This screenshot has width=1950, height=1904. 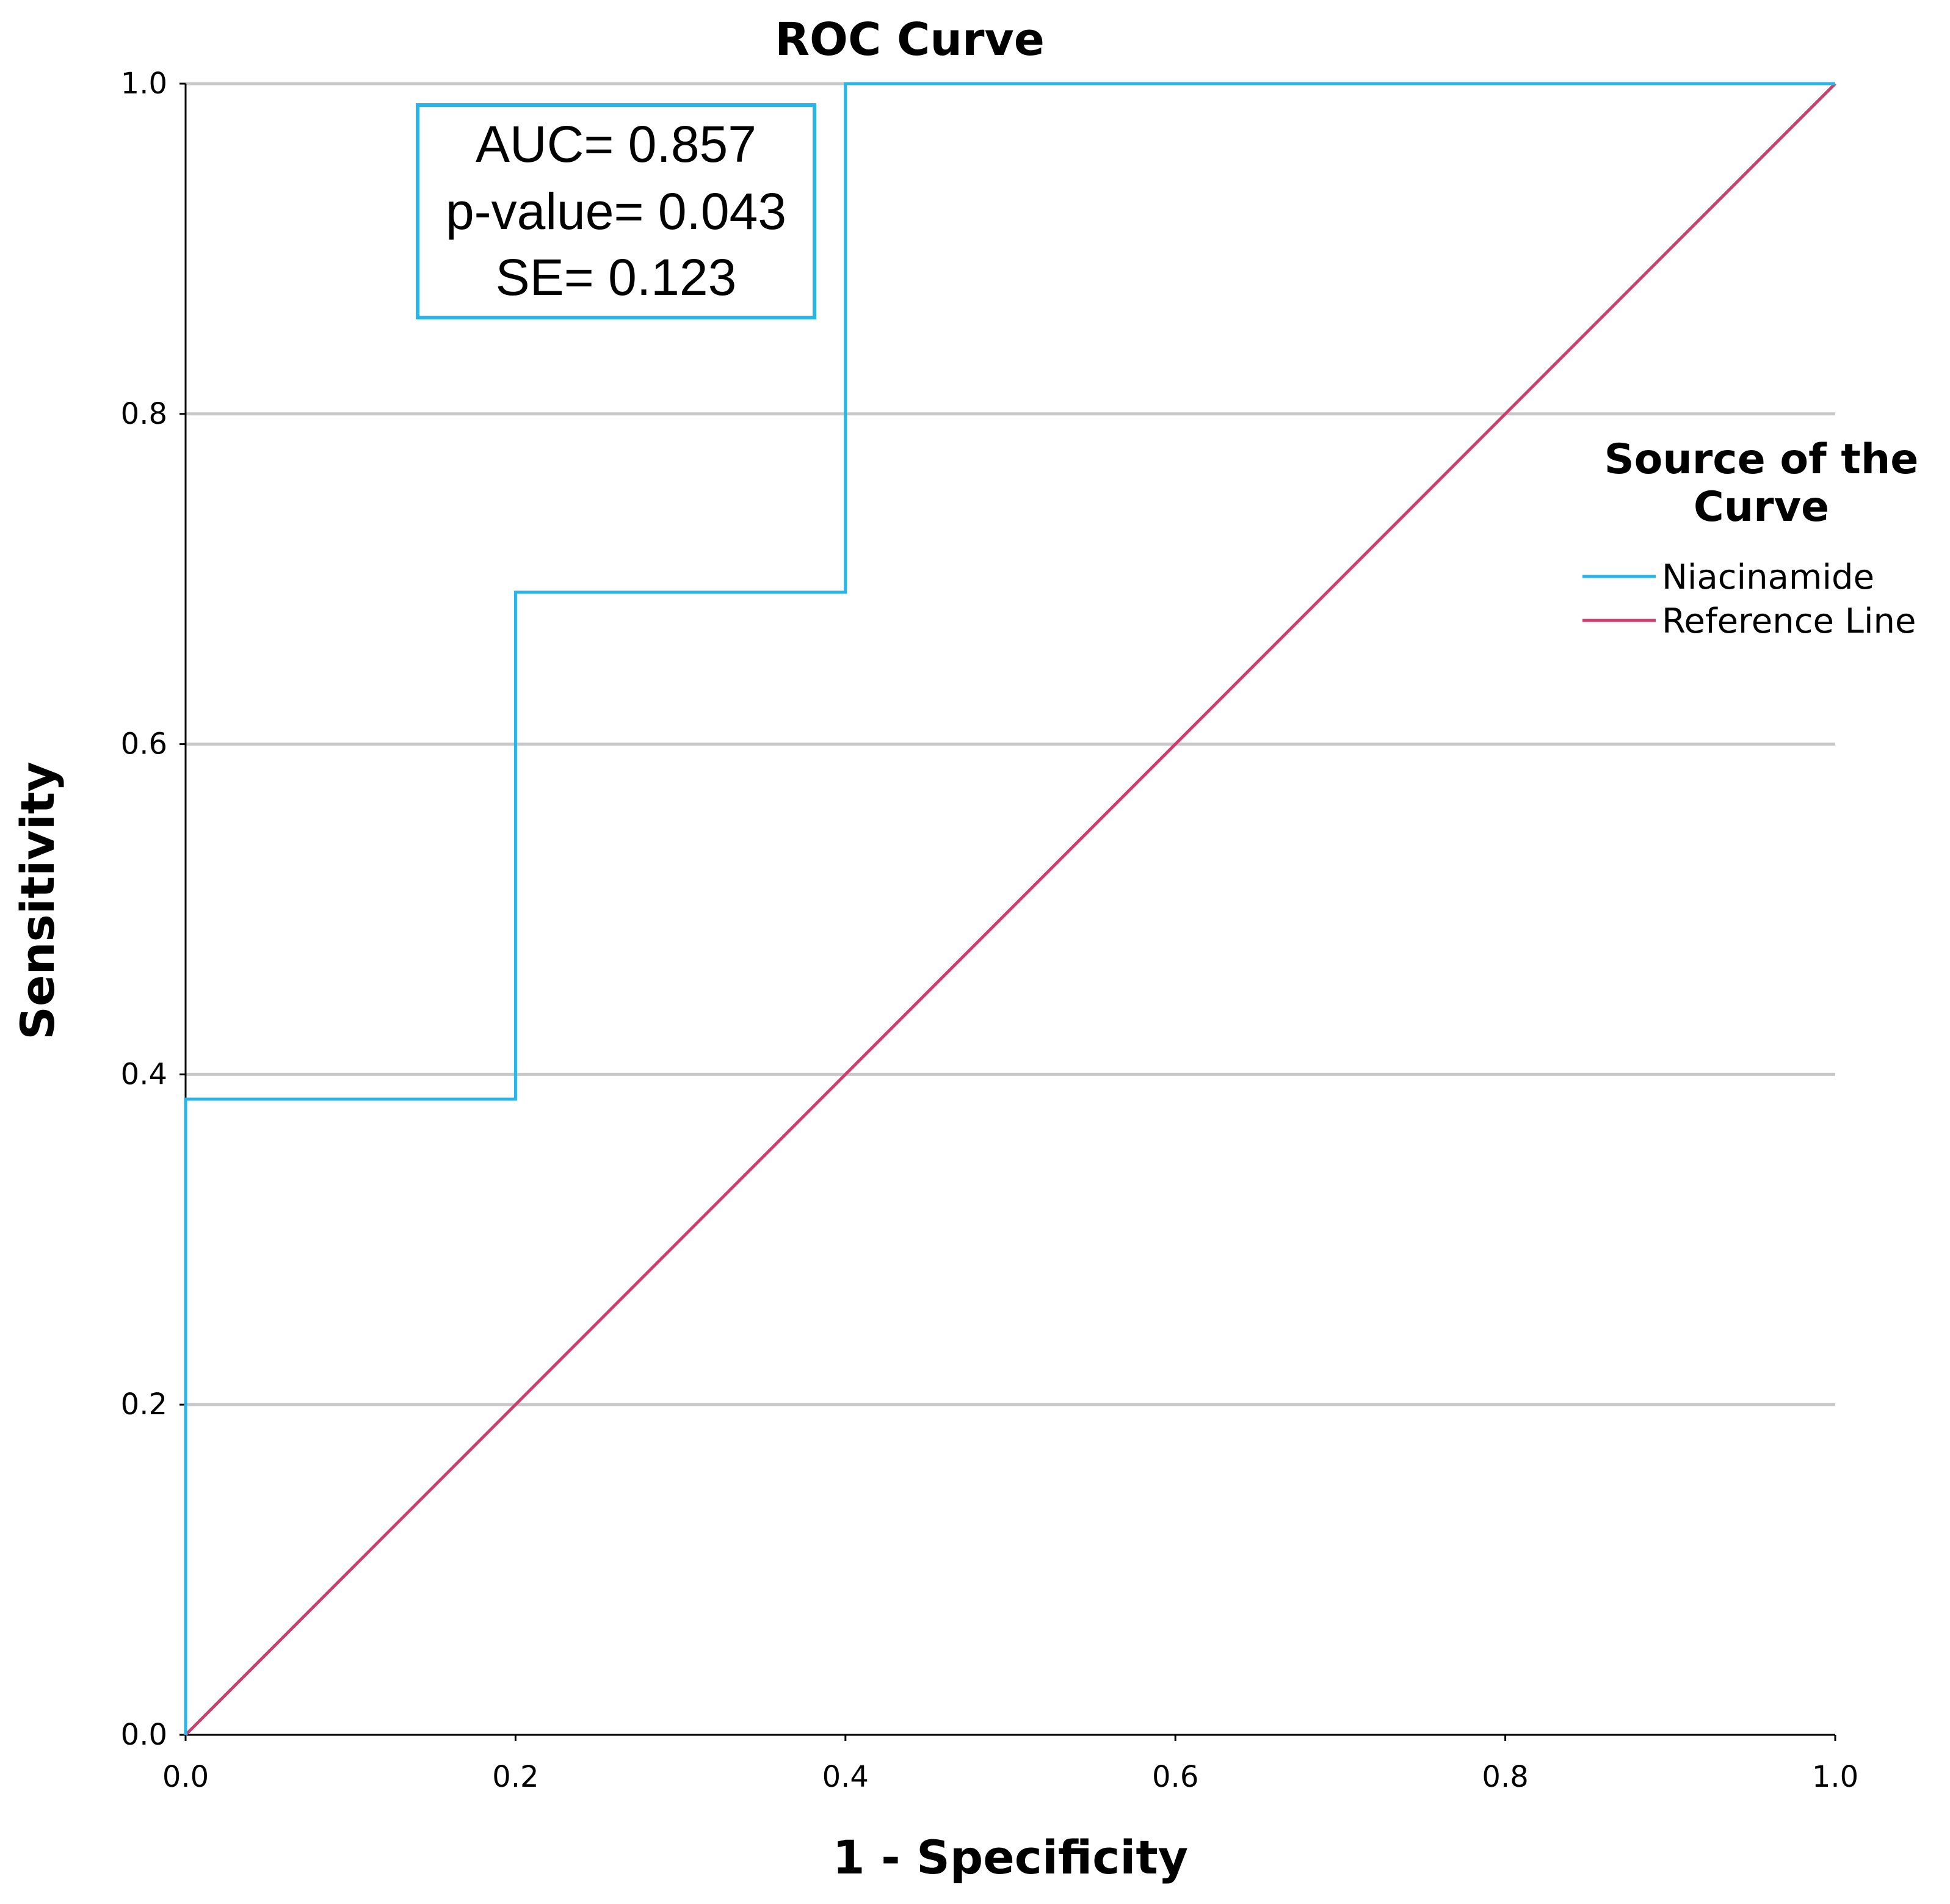 I want to click on y-tick-label-2: 0.4, so click(x=144, y=1074).